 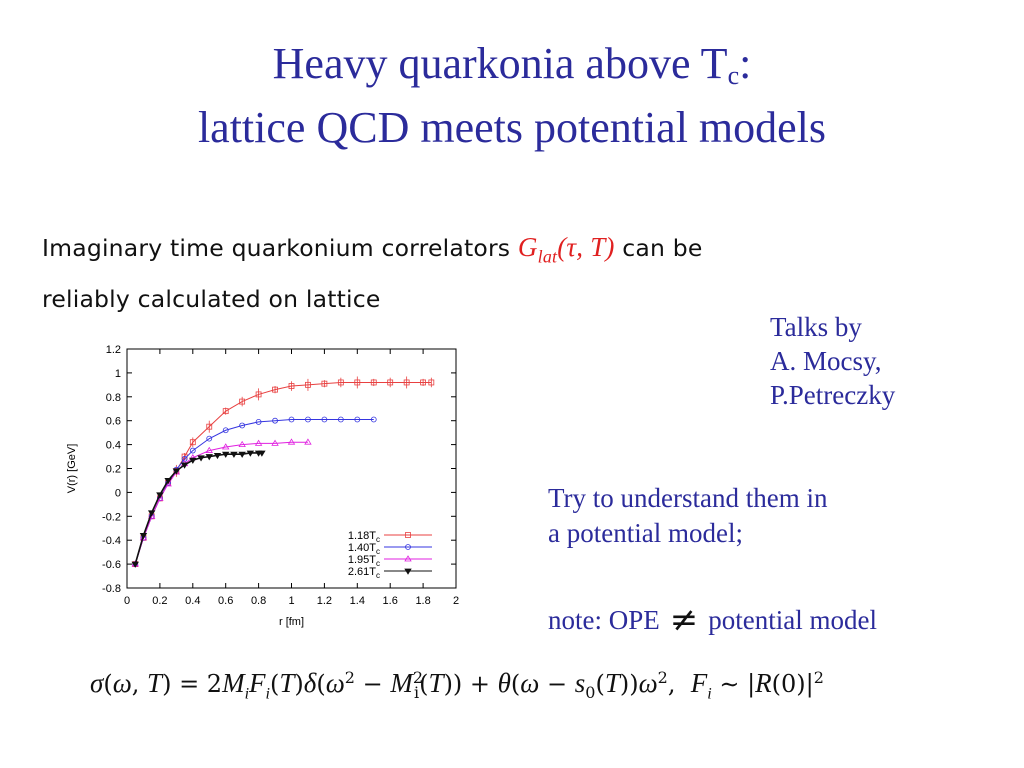 What do you see at coordinates (364, 573) in the screenshot?
I see `legend-label: 2.61Tc` at bounding box center [364, 573].